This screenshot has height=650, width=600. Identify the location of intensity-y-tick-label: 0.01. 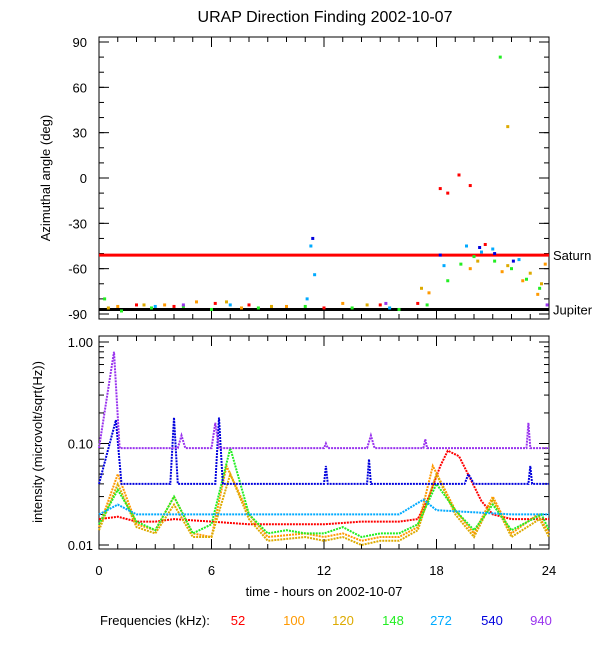
(80, 545).